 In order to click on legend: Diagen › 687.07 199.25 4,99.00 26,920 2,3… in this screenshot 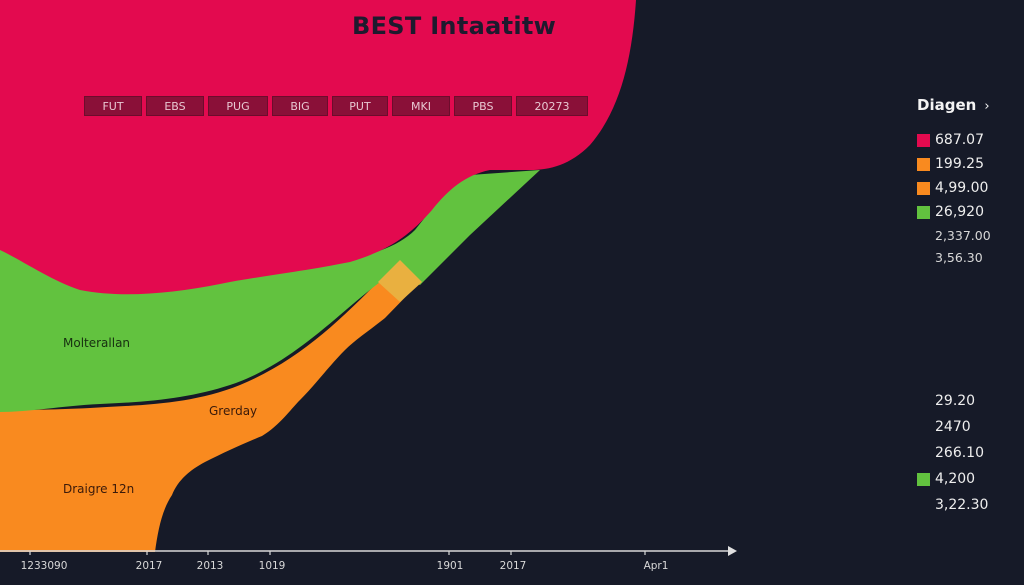, I will do `click(954, 182)`.